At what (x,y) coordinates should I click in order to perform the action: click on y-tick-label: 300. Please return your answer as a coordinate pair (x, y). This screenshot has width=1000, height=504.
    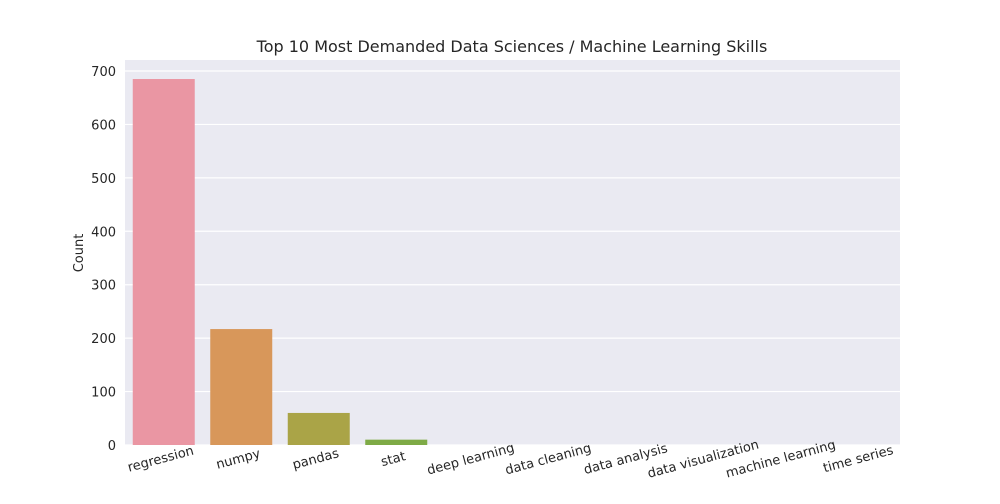
    Looking at the image, I should click on (103, 286).